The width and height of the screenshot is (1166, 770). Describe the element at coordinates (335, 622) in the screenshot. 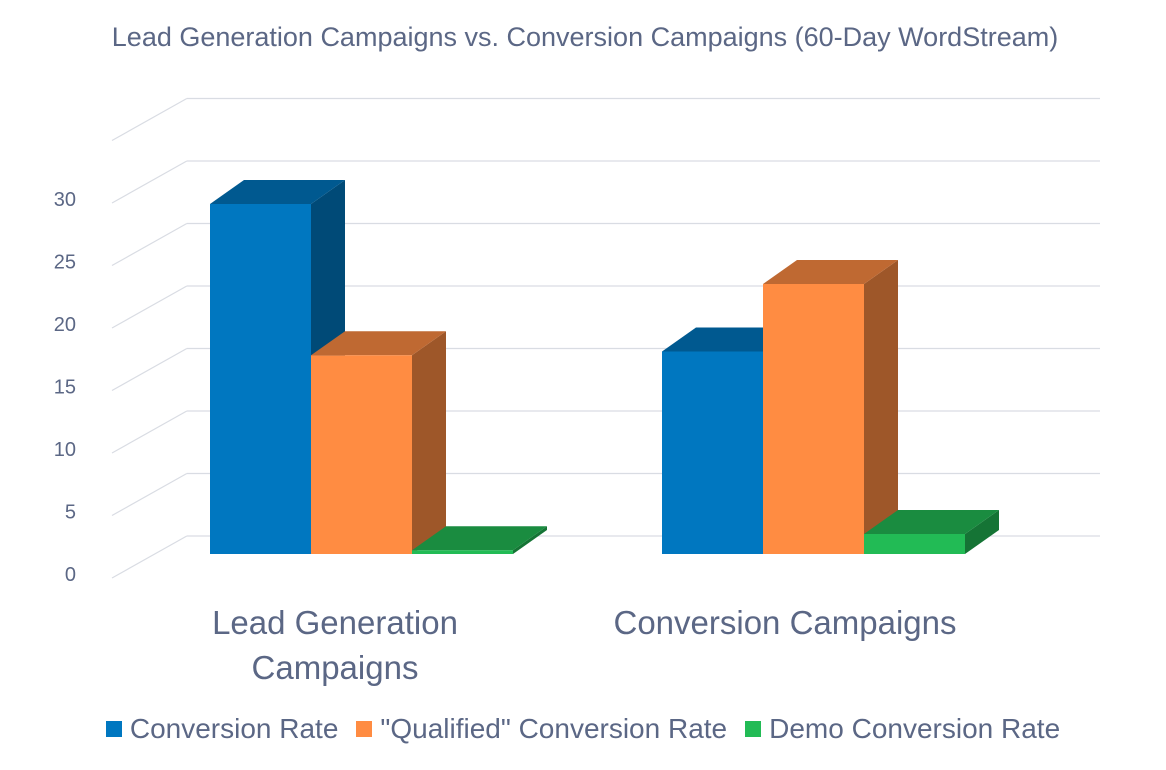

I see `x-category-line: Lead Generation` at that location.